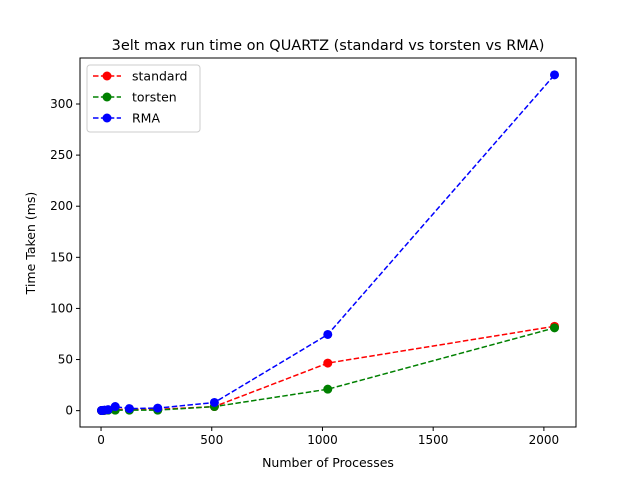 This screenshot has width=640, height=480. What do you see at coordinates (61, 104) in the screenshot?
I see `y-tick-label: 300` at bounding box center [61, 104].